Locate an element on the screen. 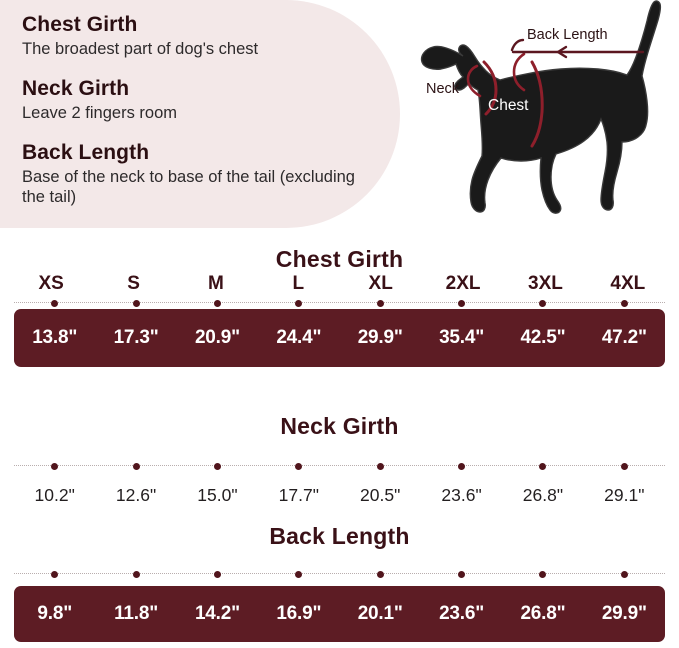 This screenshot has width=679, height=648. back-length-value: 16.9" is located at coordinates (299, 613).